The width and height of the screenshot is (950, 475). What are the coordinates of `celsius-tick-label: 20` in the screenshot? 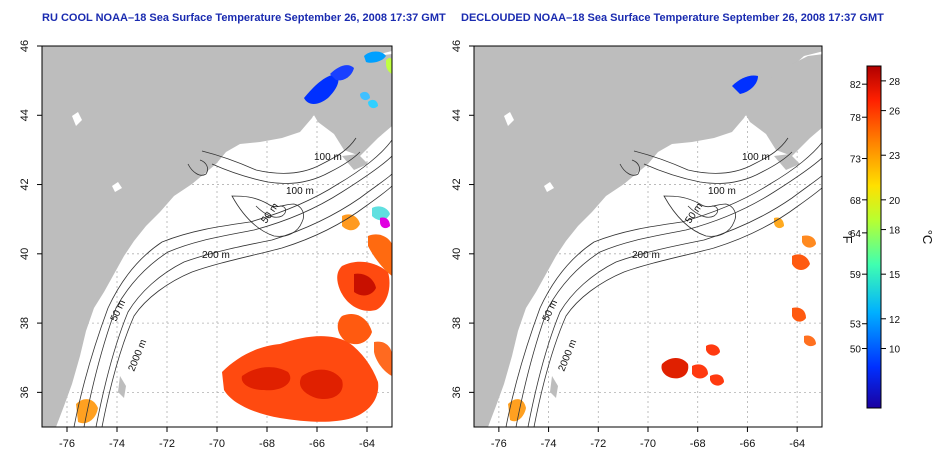 It's located at (895, 201).